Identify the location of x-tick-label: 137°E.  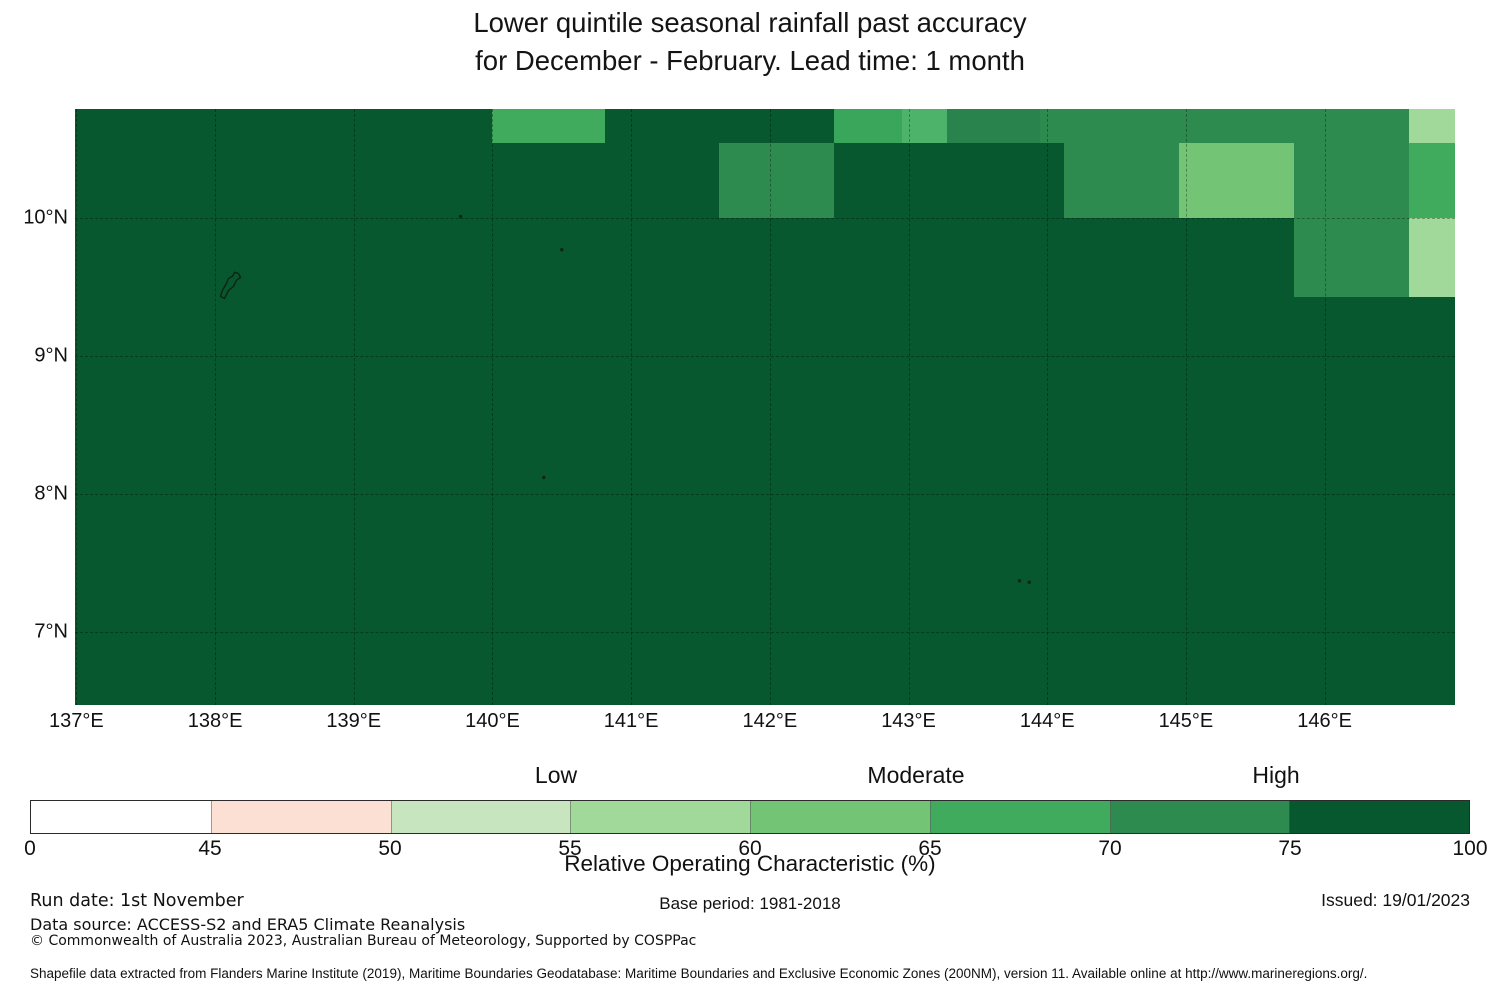
(76, 721).